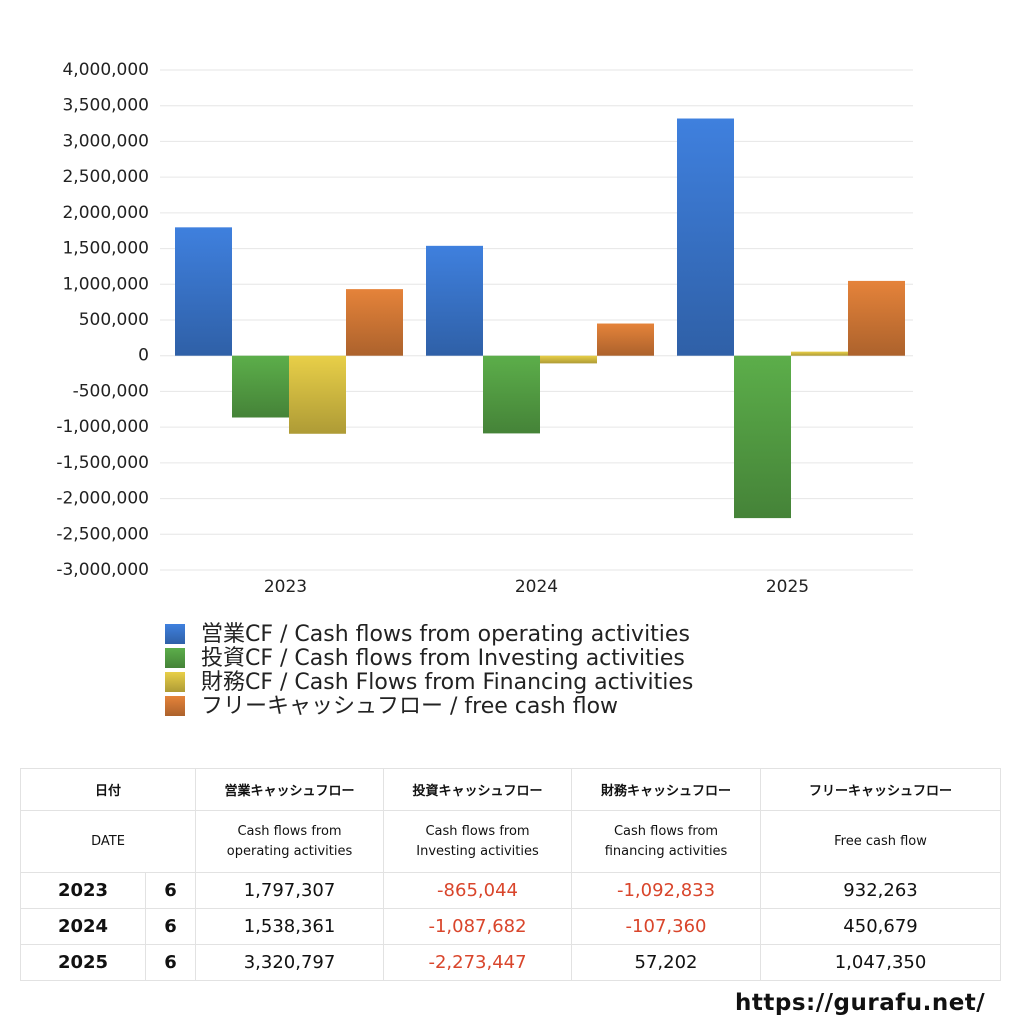  Describe the element at coordinates (290, 789) in the screenshot. I see `table-cell: 営業キャッシュフロー` at that location.